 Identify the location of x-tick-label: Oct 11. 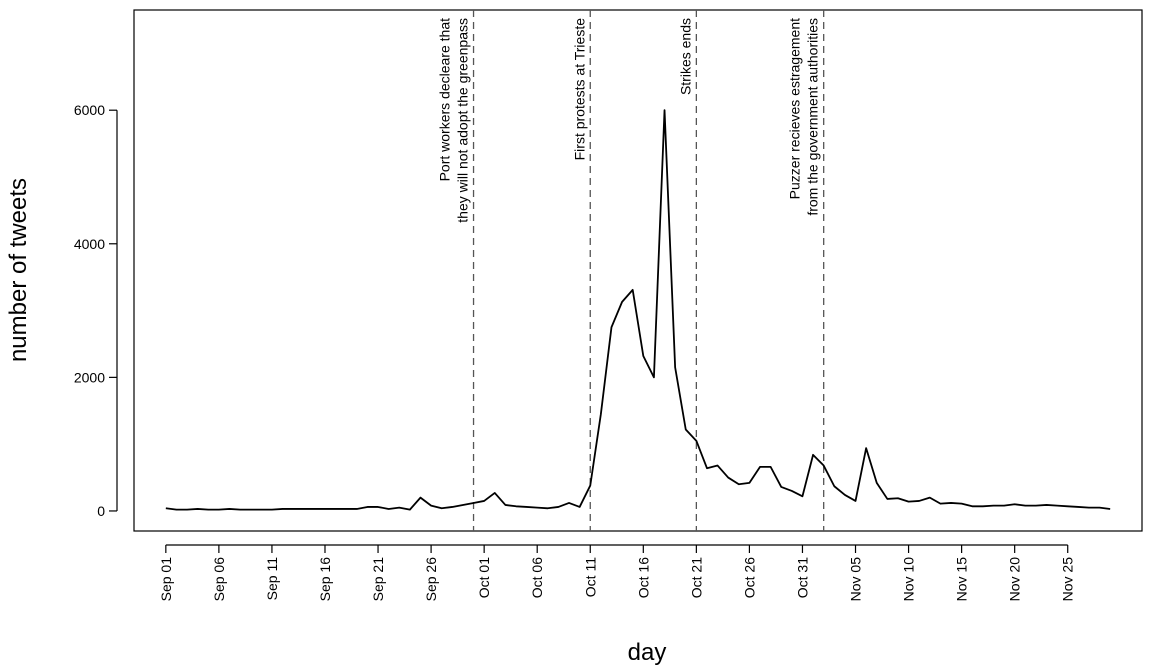
(590, 577).